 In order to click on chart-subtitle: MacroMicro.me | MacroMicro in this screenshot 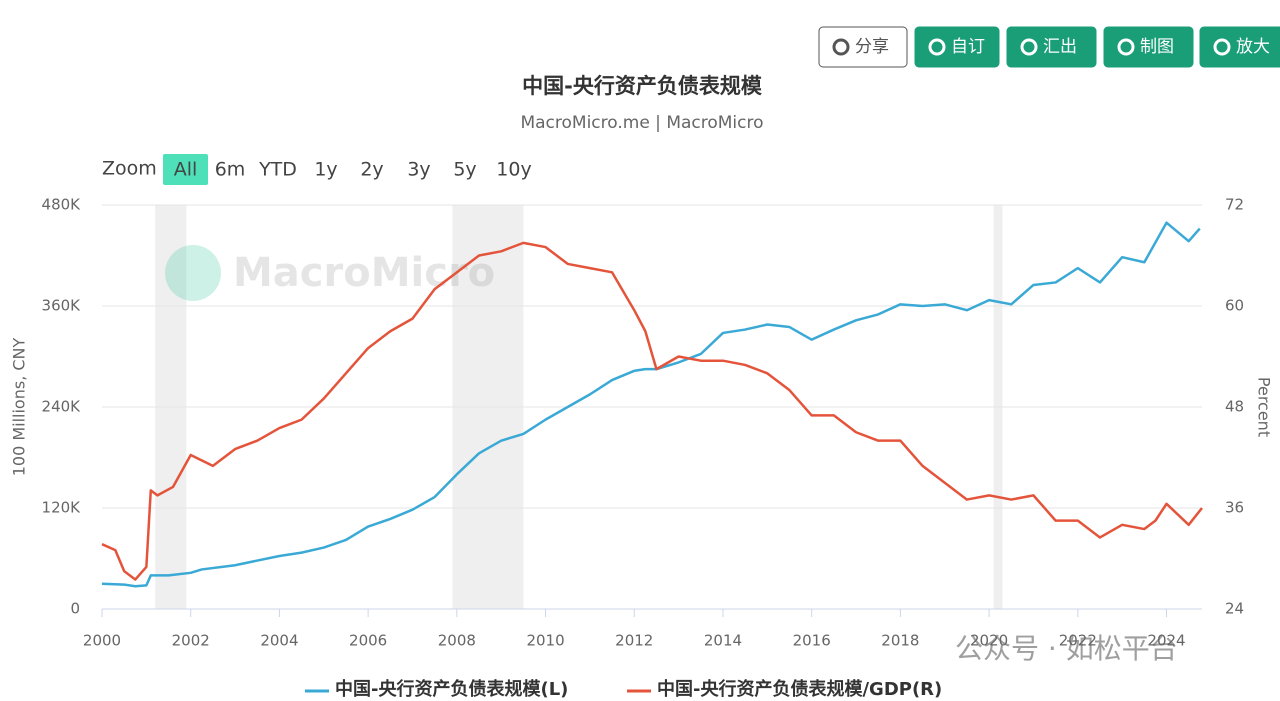, I will do `click(641, 123)`.